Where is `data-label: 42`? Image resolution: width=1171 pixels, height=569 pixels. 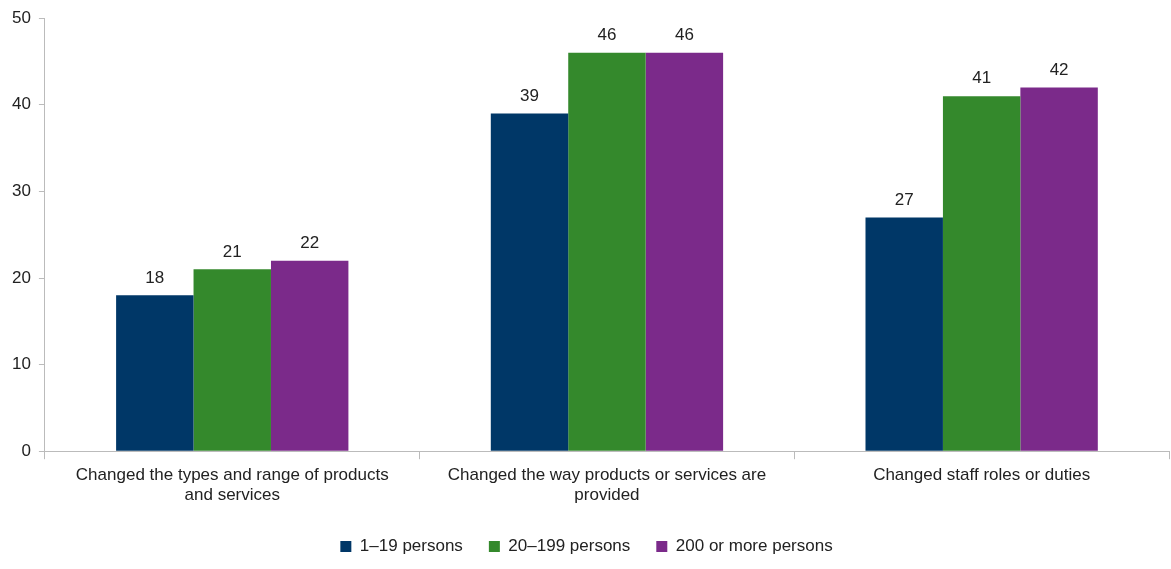
data-label: 42 is located at coordinates (1059, 69).